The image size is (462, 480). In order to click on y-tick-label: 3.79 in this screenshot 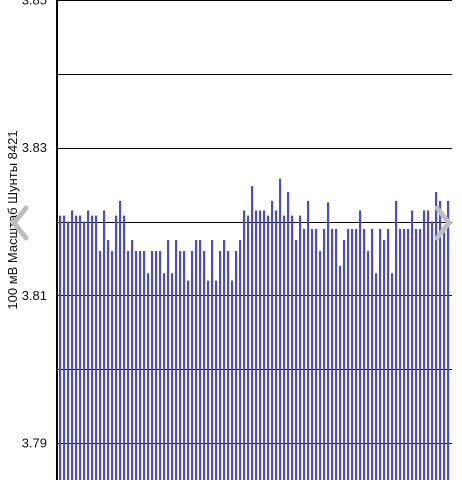, I will do `click(34, 443)`.